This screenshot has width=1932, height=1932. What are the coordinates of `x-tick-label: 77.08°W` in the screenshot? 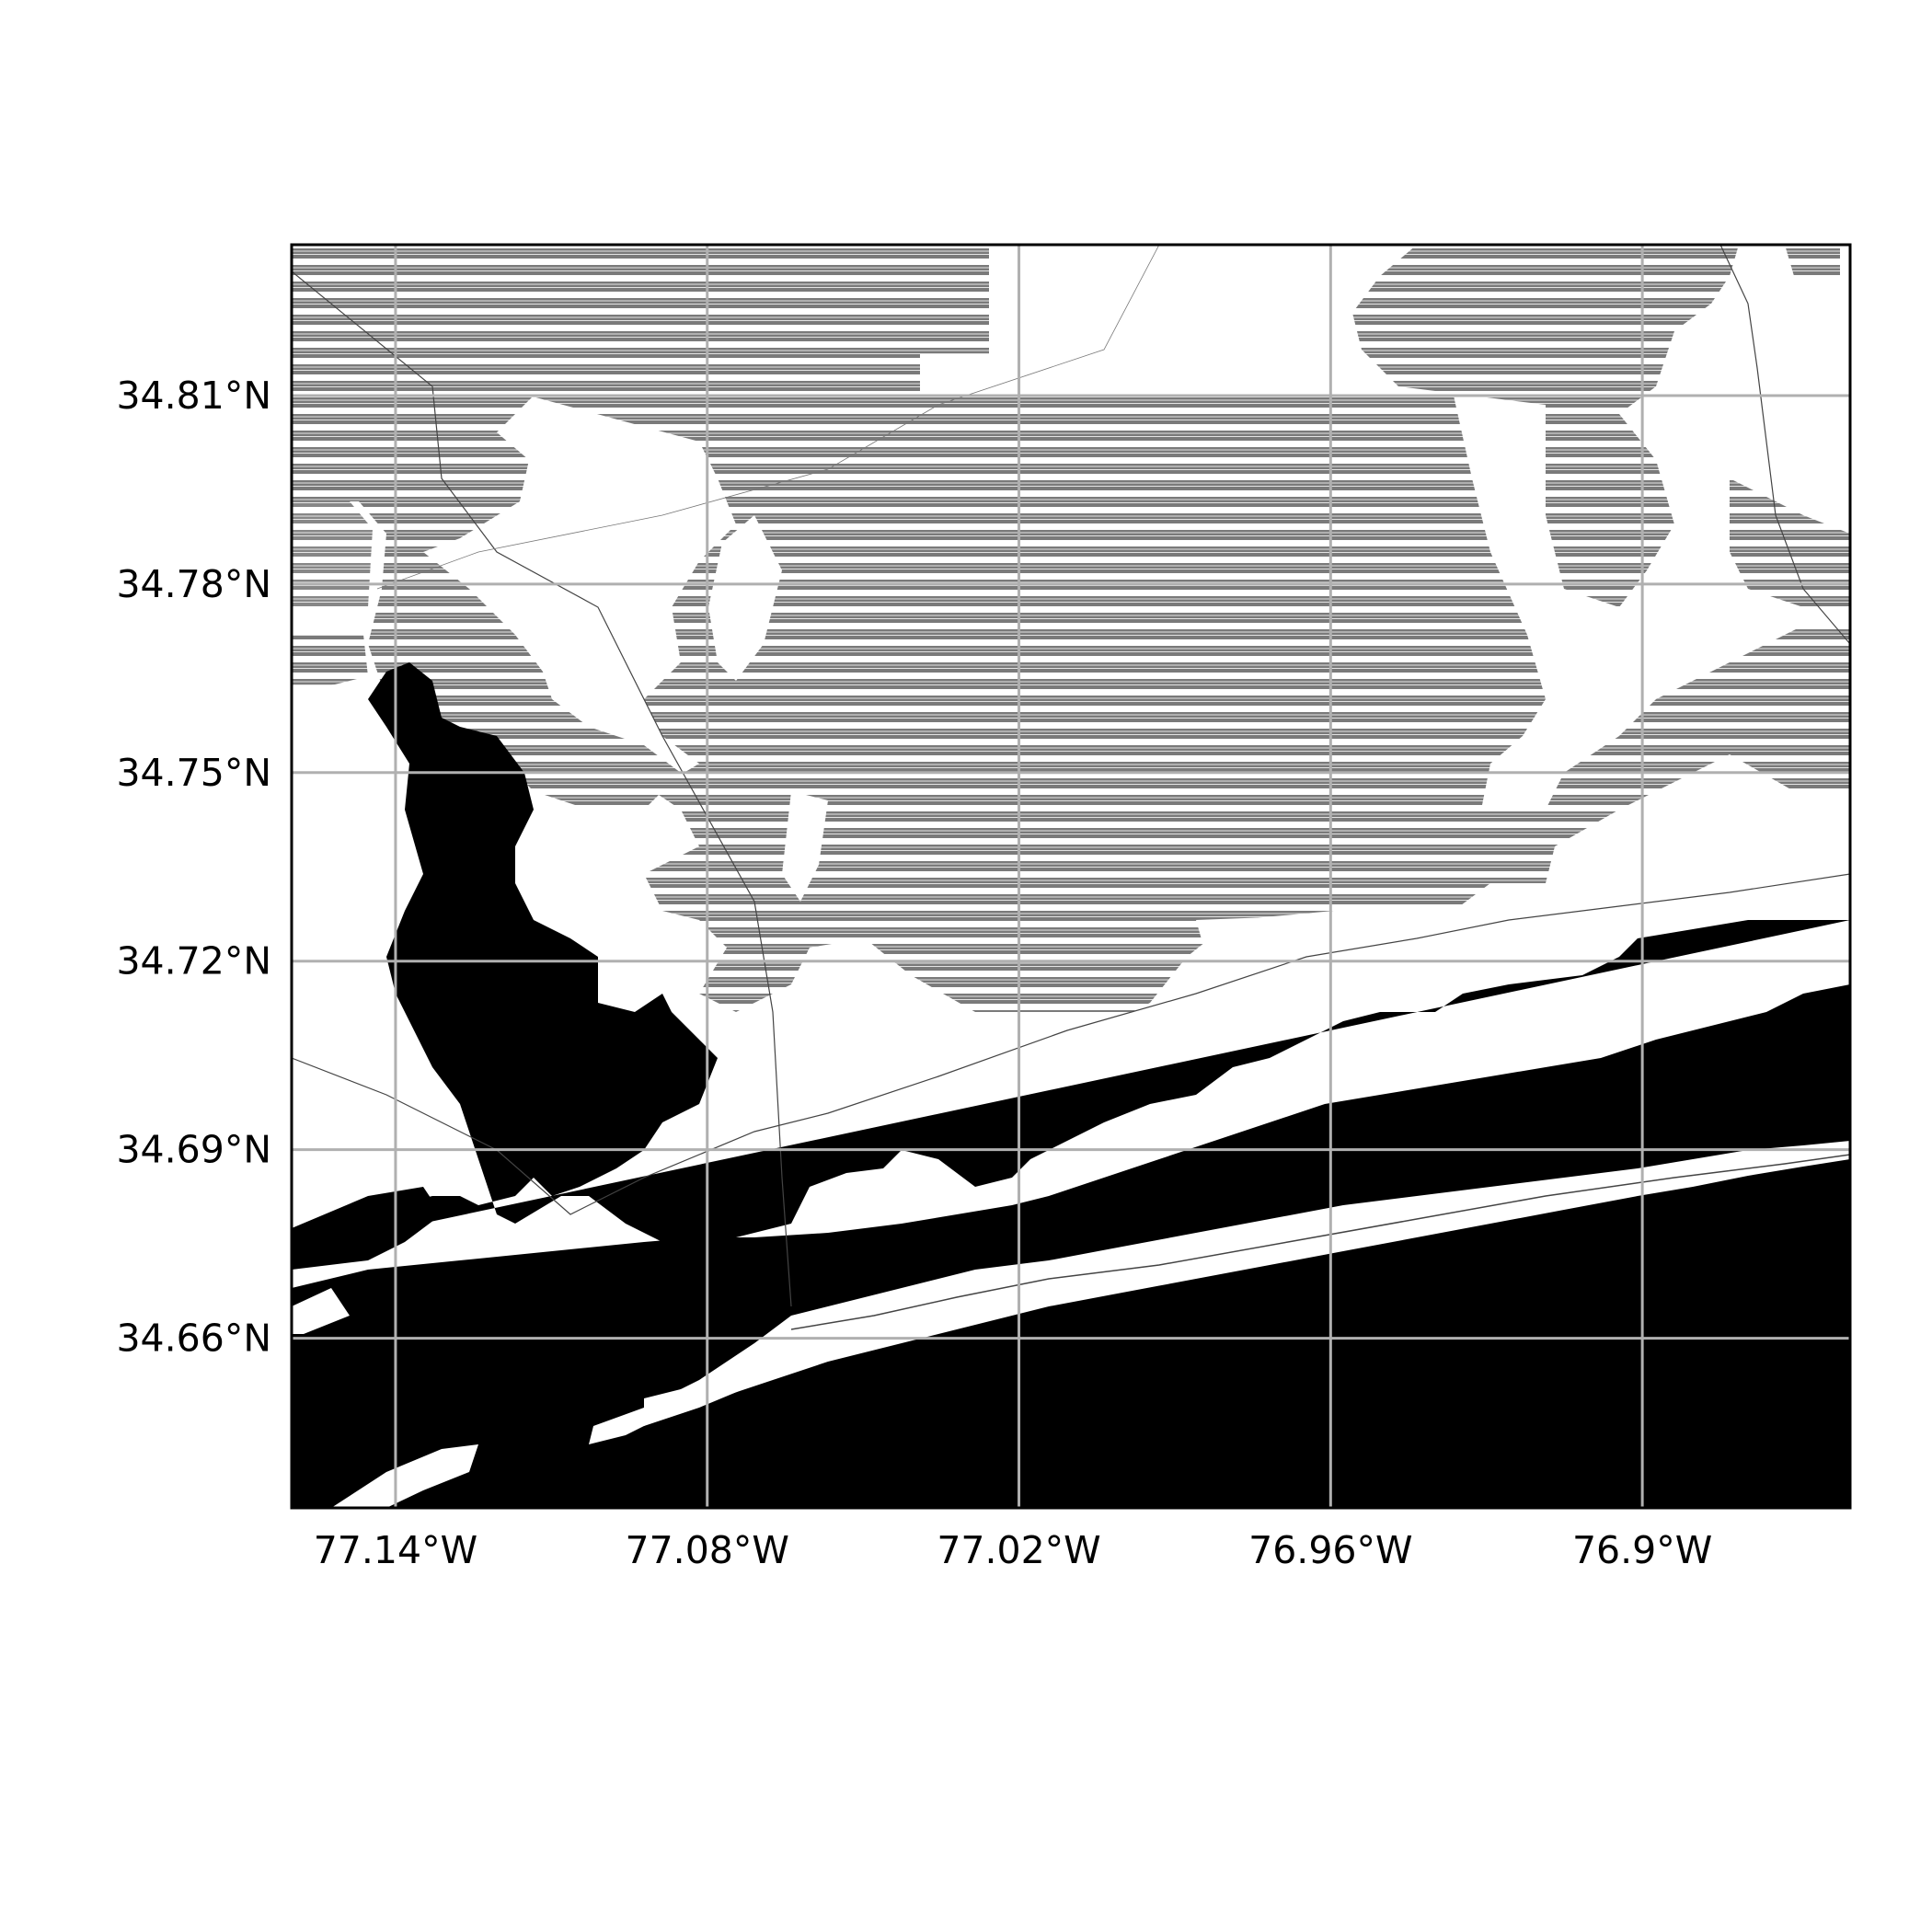 It's located at (707, 1550).